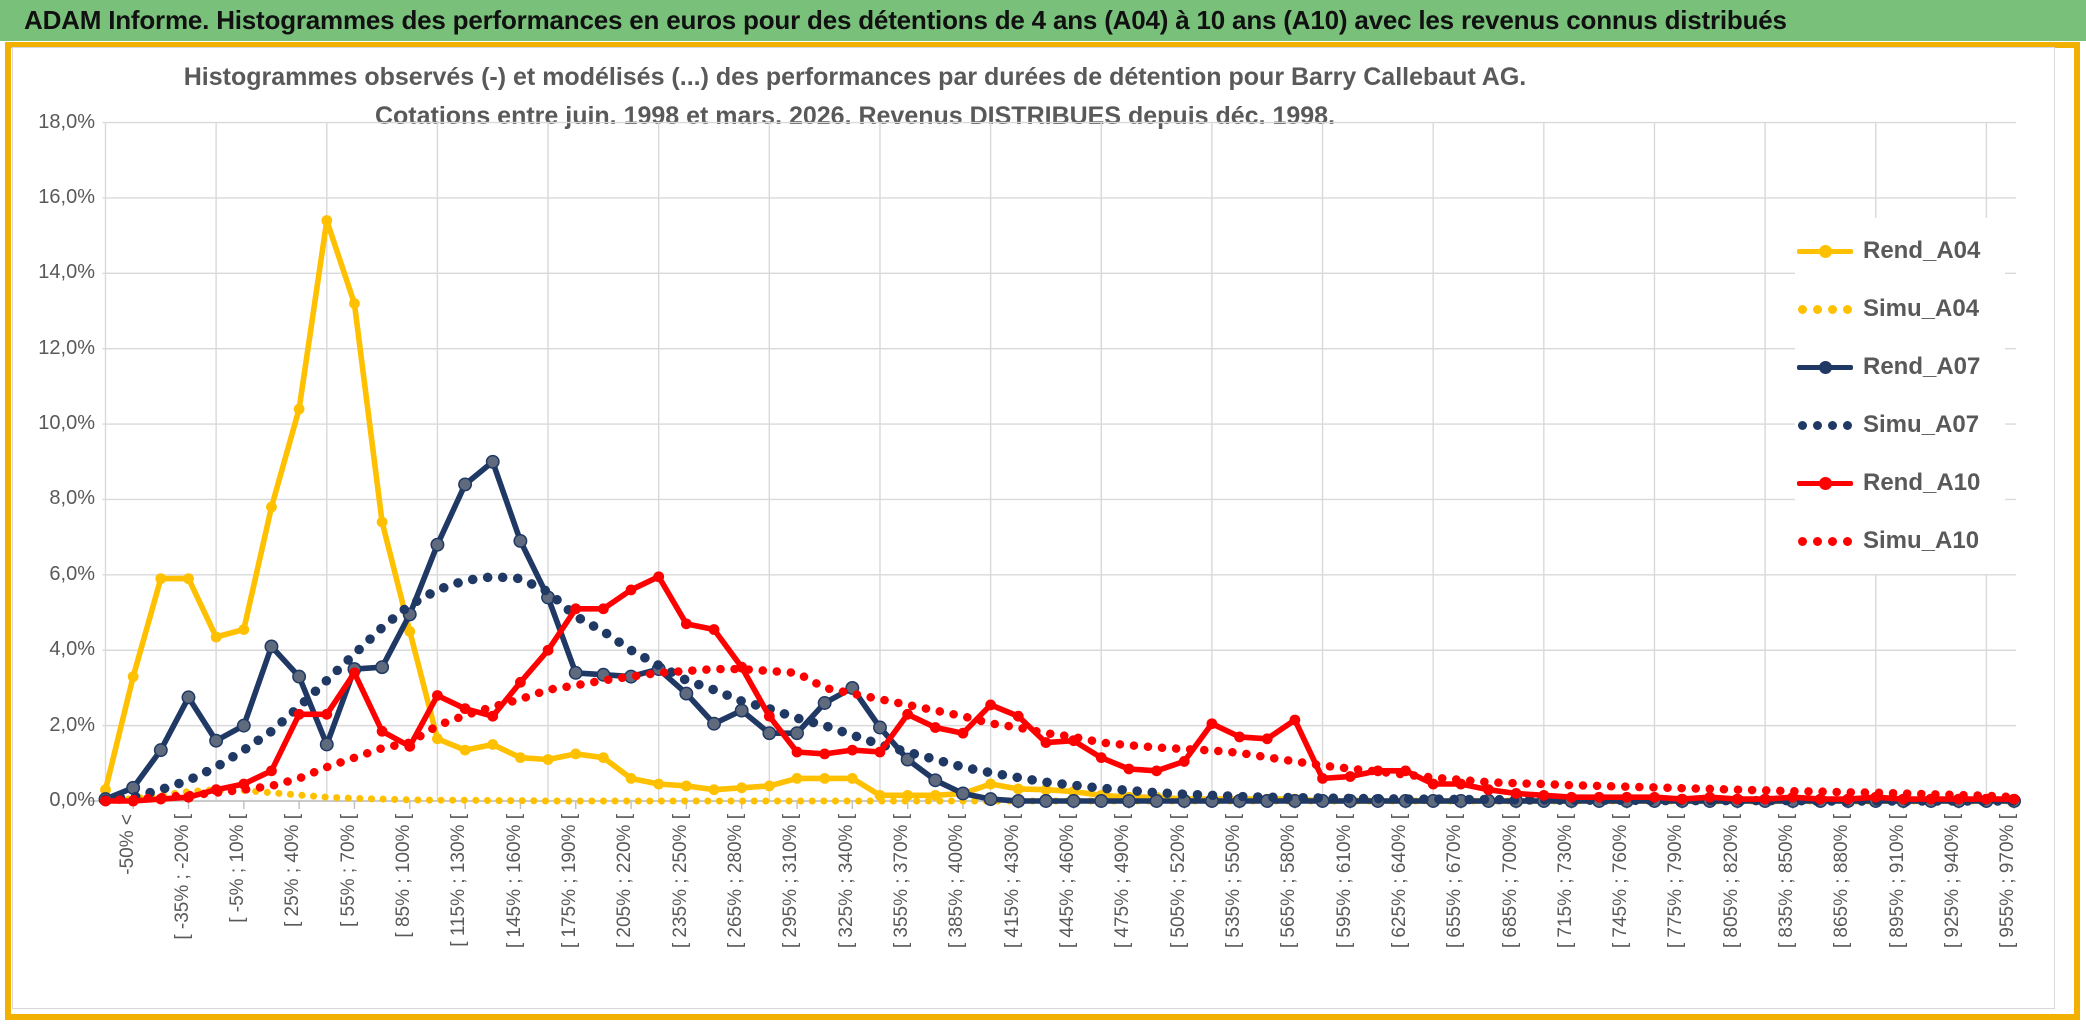 The image size is (2086, 1031). I want to click on x-axis-label: [ 595% ; 610% [, so click(1344, 881).